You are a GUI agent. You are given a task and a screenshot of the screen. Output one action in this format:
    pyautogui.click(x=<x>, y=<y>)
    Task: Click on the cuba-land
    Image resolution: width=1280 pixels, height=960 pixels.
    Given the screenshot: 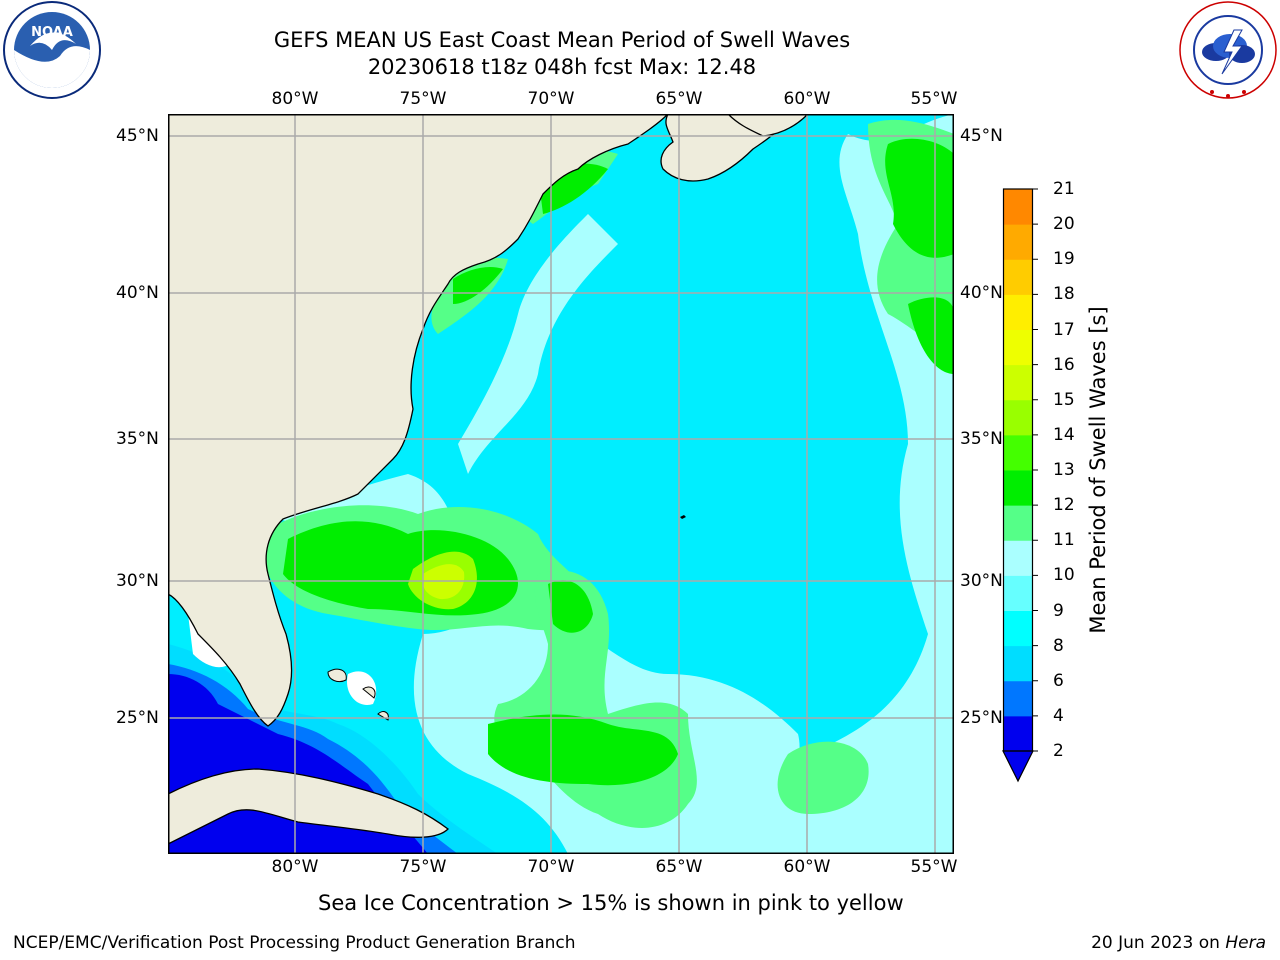 What is the action you would take?
    pyautogui.click(x=308, y=806)
    